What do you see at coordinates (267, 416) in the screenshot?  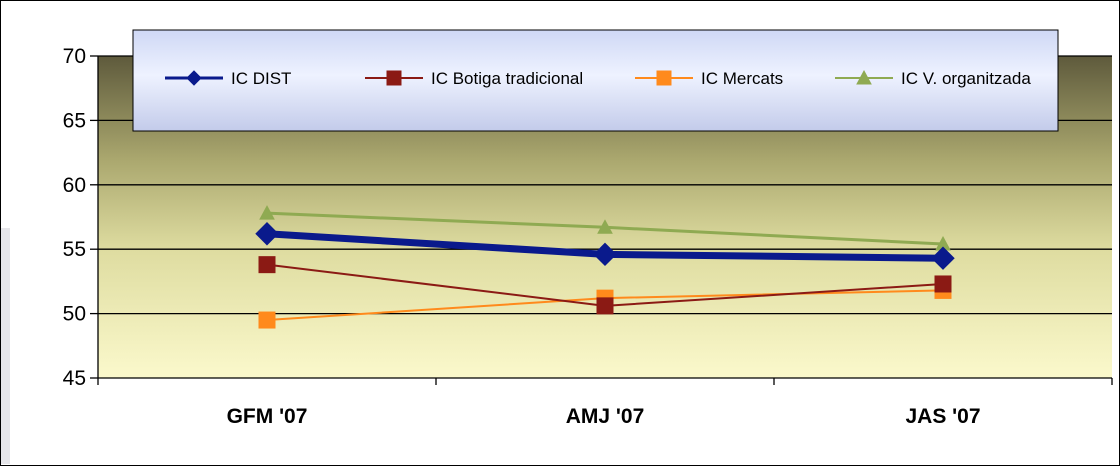 I see `x-tick-label-0: GFM '07` at bounding box center [267, 416].